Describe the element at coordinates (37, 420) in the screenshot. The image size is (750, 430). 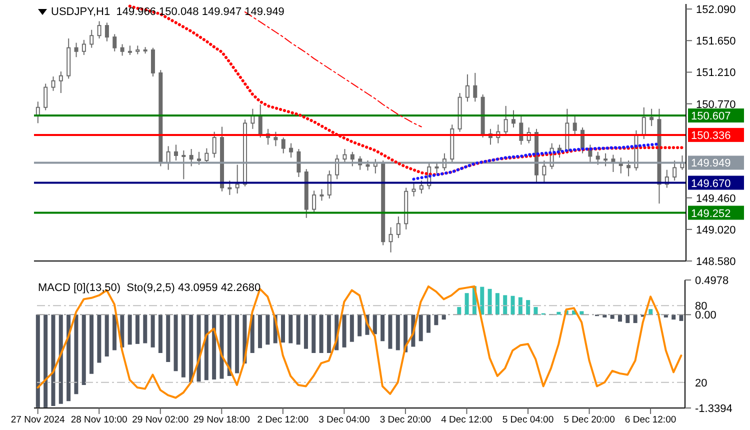
I see `x-tick-label: 27 Nov 2024` at that location.